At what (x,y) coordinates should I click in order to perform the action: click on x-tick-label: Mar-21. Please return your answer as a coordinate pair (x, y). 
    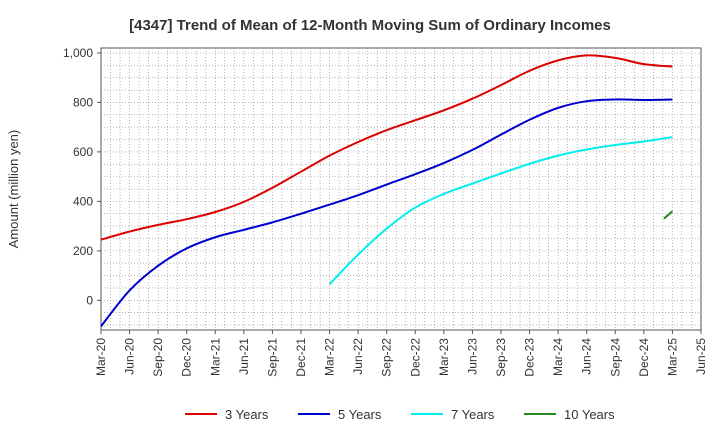
    Looking at the image, I should click on (215, 357).